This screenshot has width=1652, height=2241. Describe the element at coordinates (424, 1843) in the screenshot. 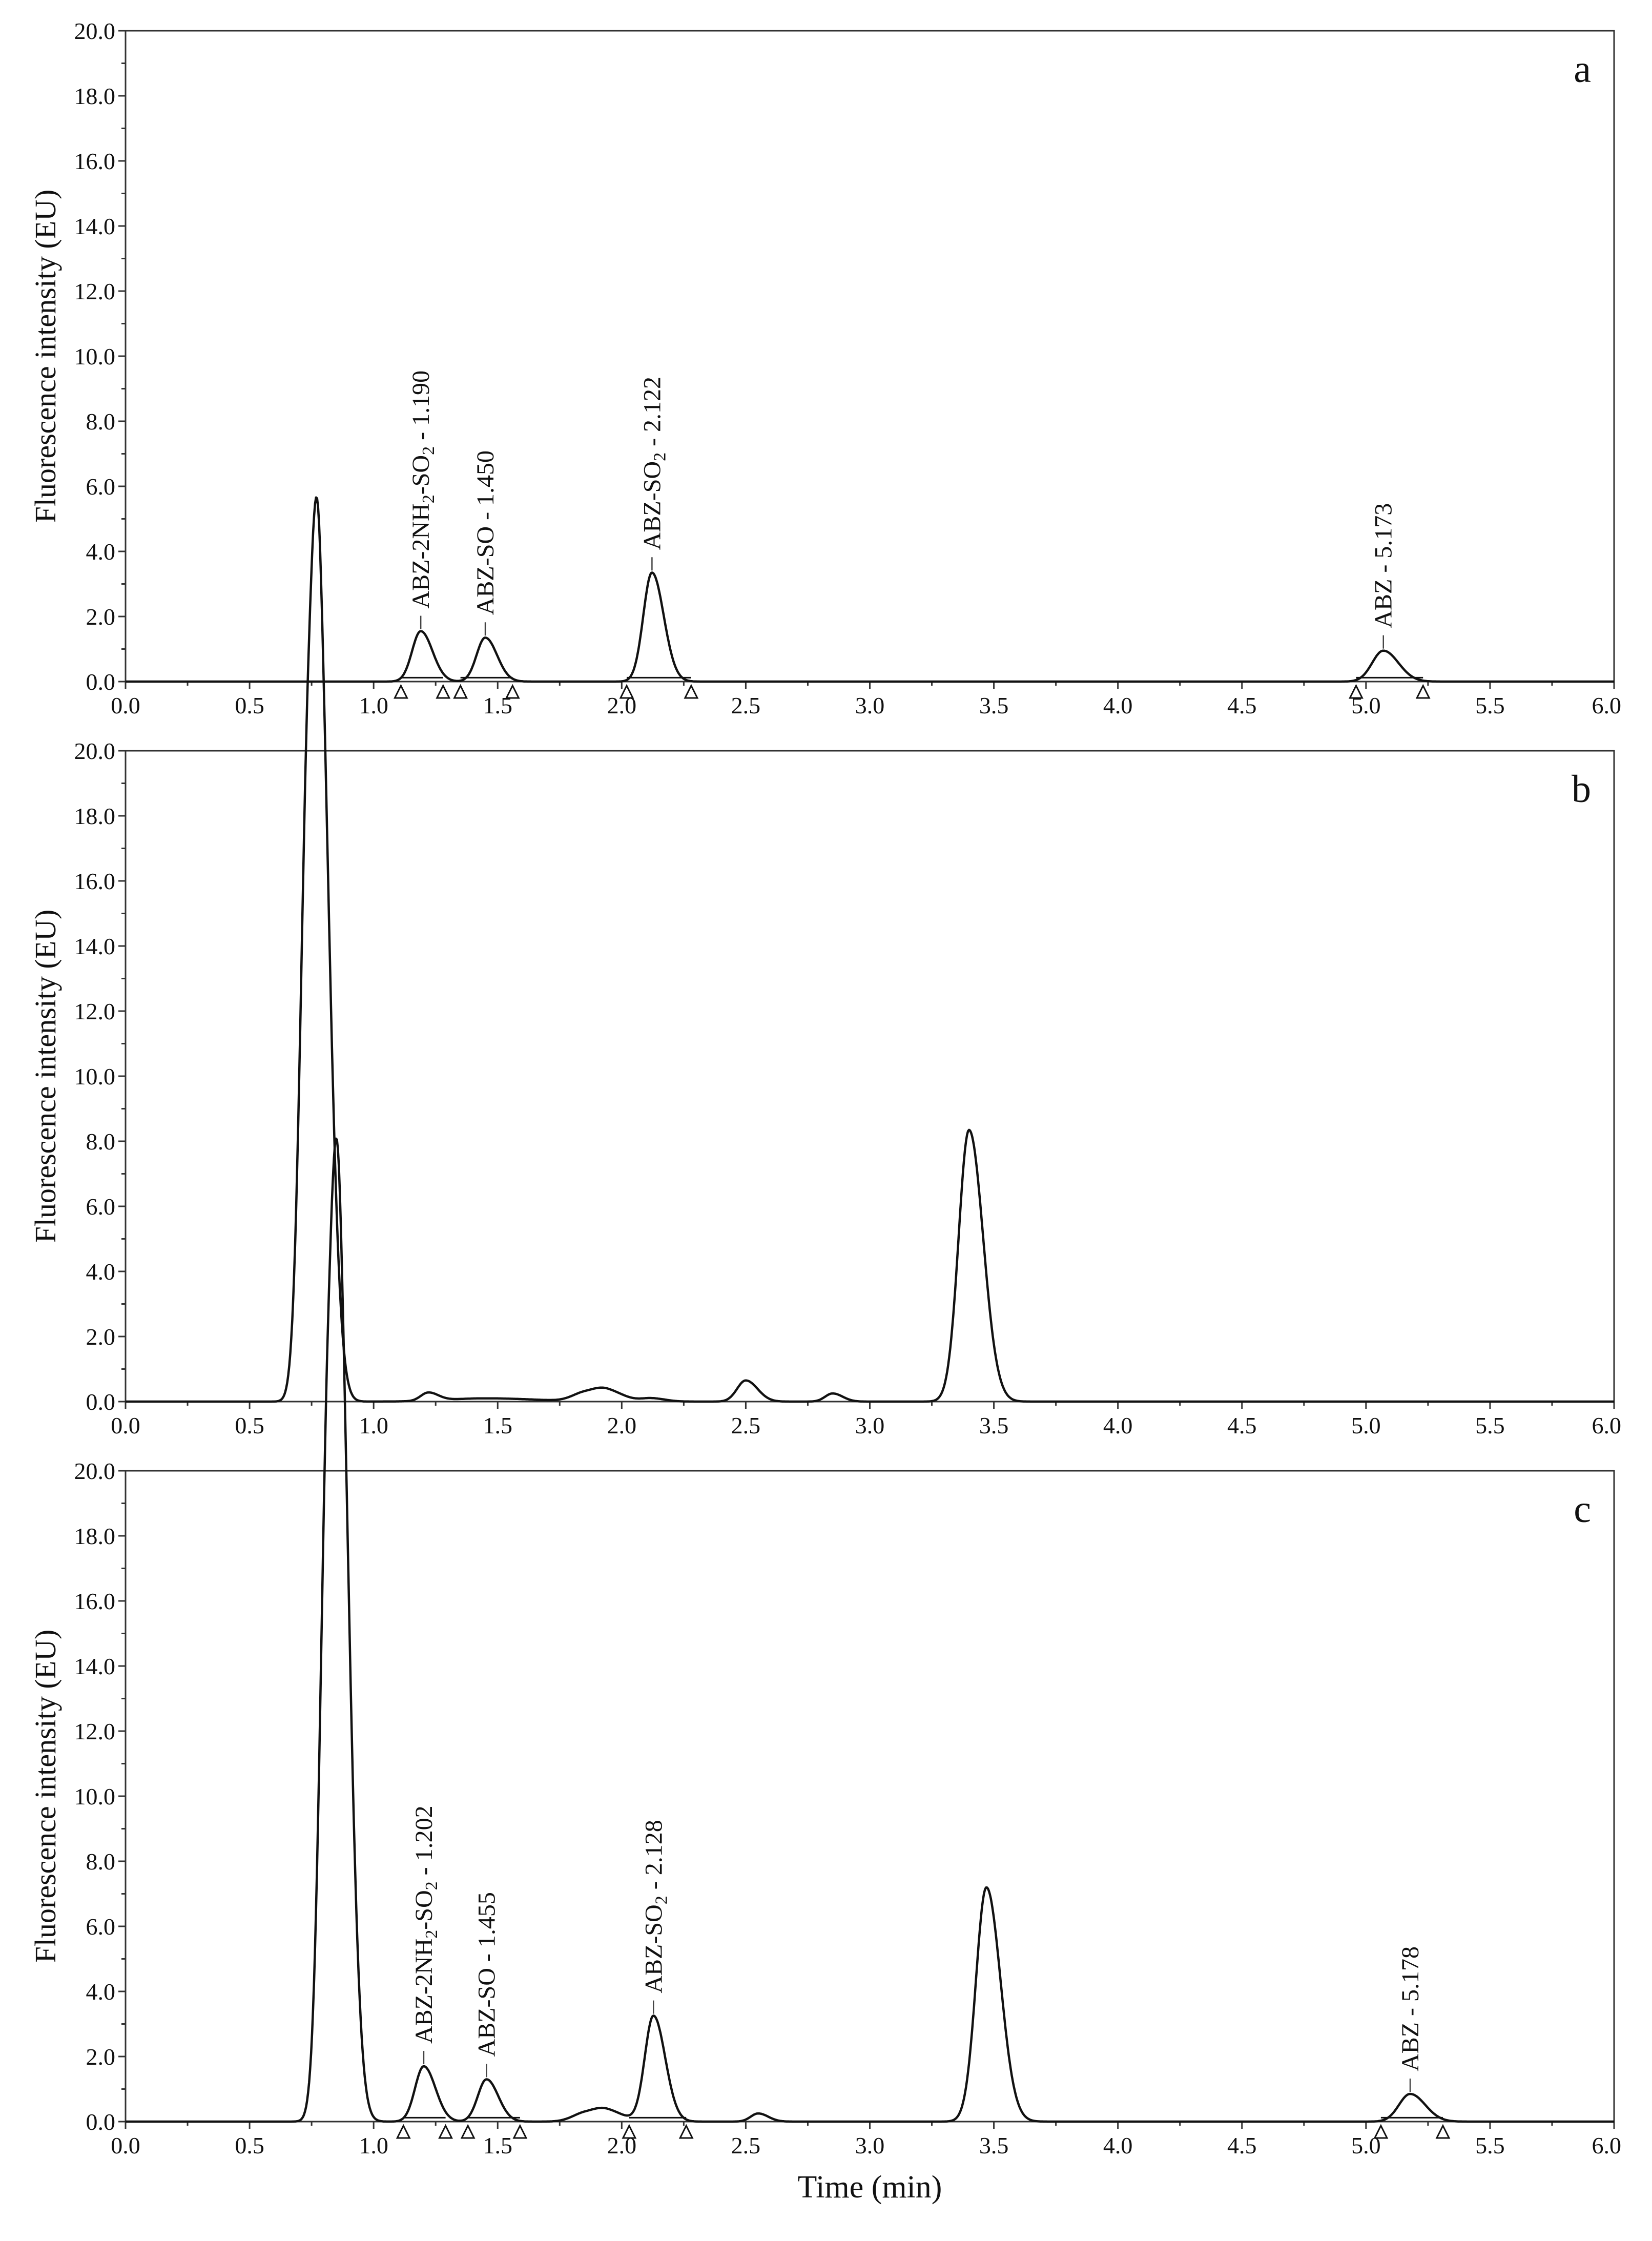

I see `peak-label-part: - 1.202` at that location.